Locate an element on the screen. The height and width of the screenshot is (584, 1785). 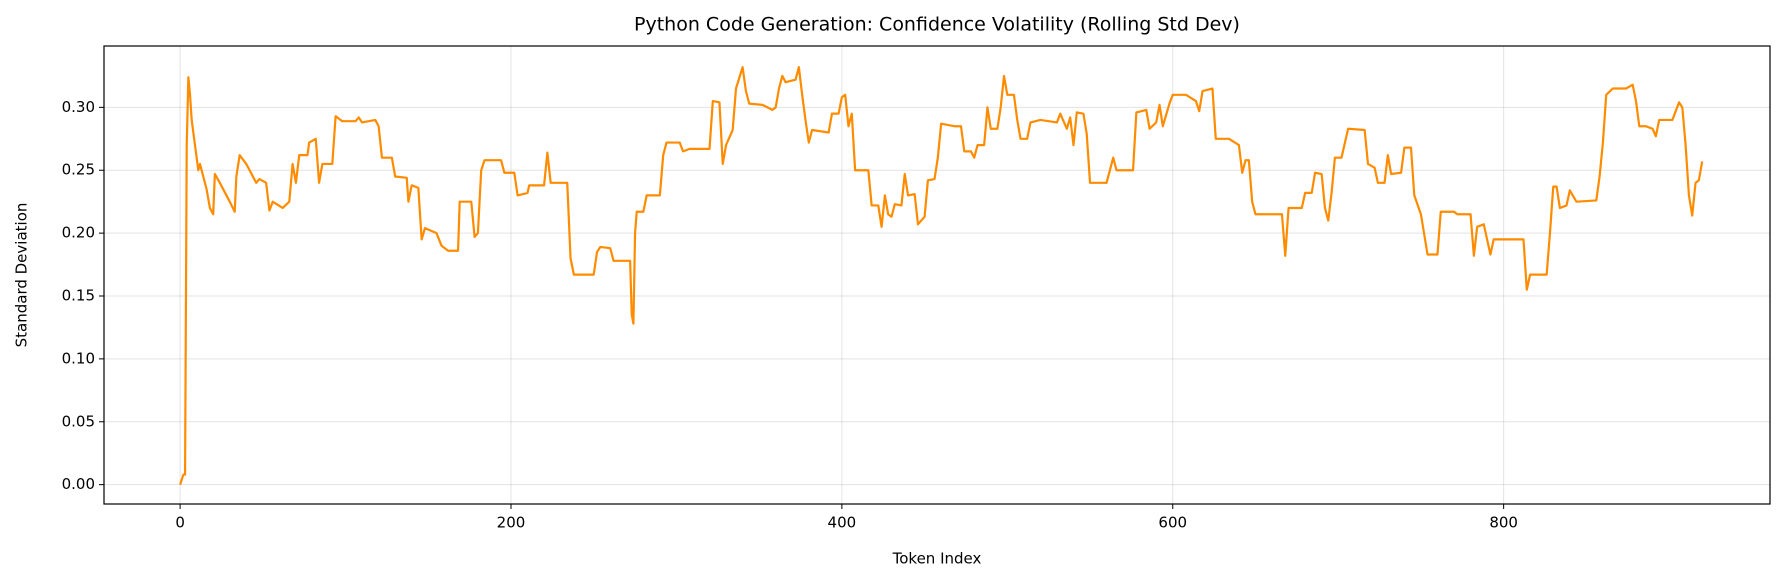
x-tick-label: 200 is located at coordinates (511, 523).